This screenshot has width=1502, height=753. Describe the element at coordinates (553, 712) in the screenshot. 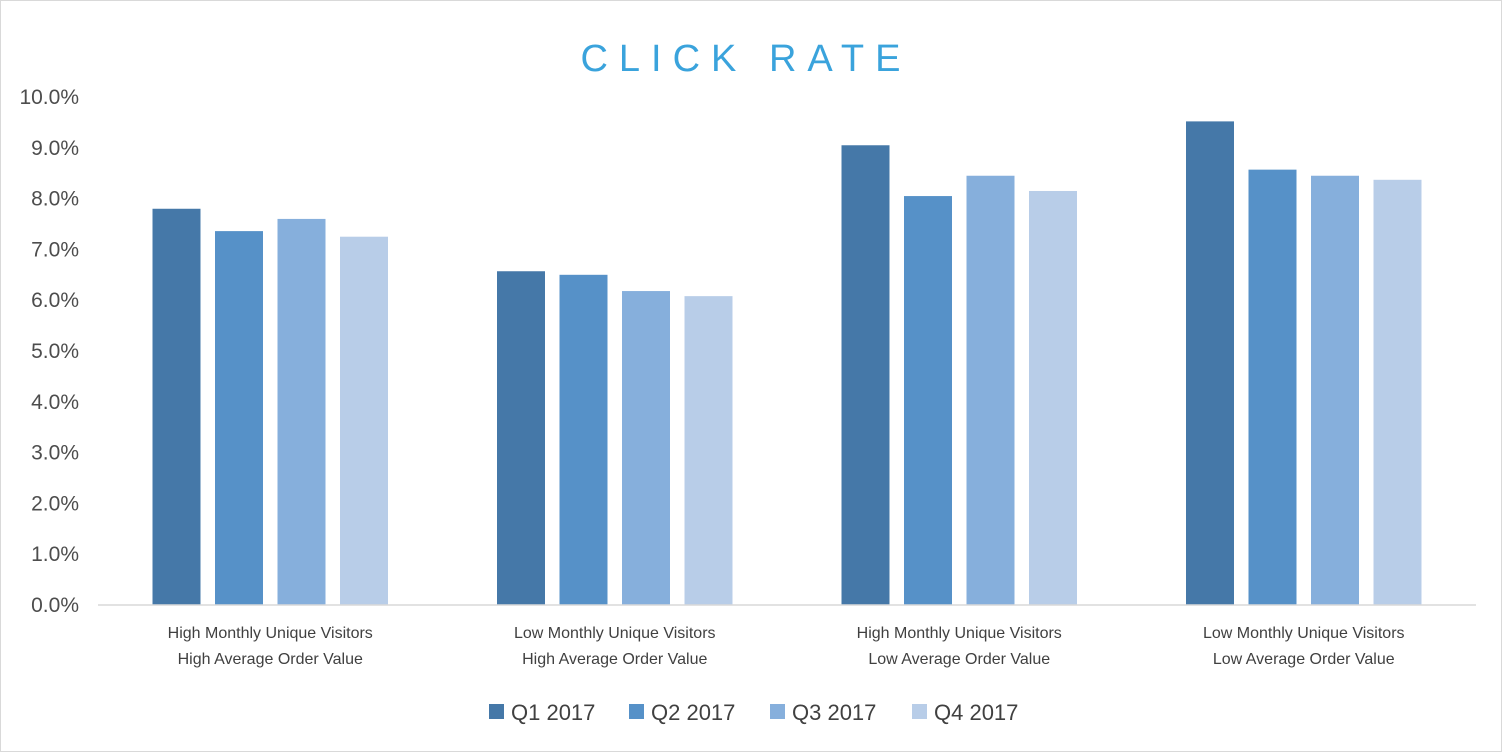

I see `legend-label: Q1 2017` at that location.